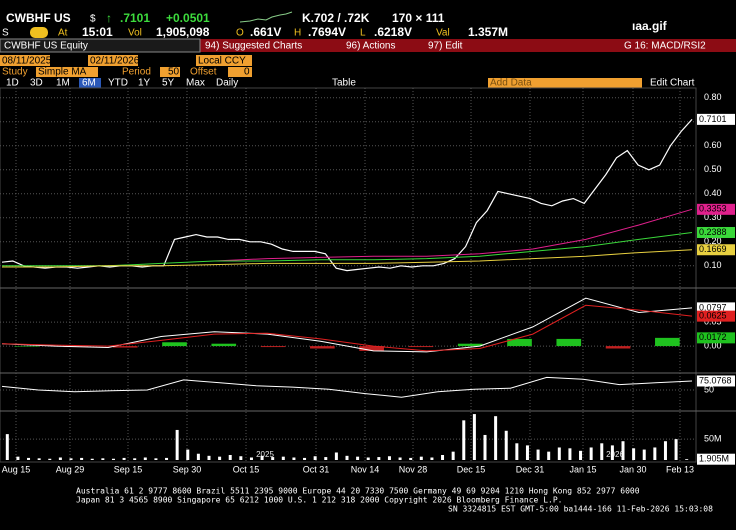  Describe the element at coordinates (195, 83) in the screenshot. I see `range-button: Max` at that location.